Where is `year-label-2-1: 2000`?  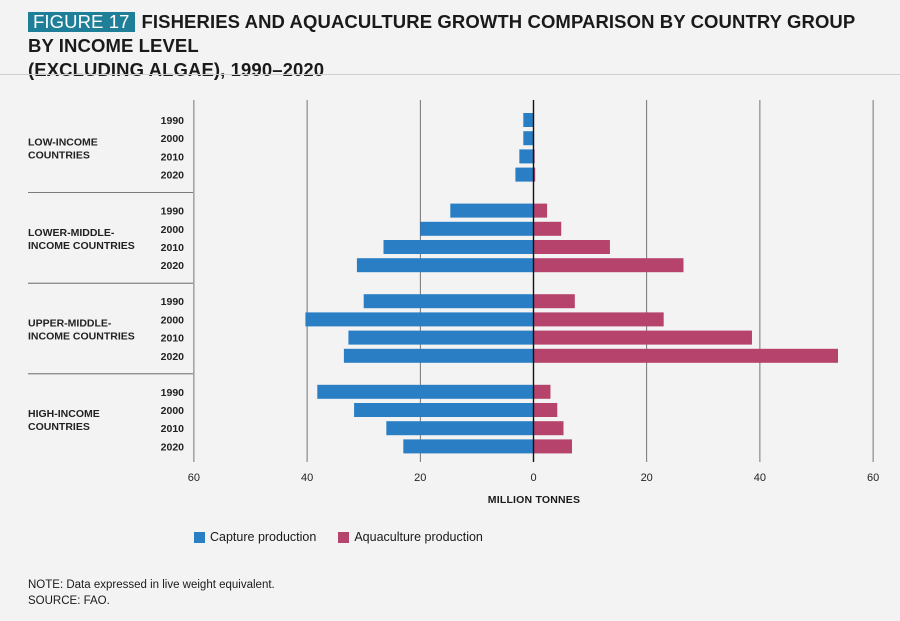 year-label-2-1: 2000 is located at coordinates (173, 320).